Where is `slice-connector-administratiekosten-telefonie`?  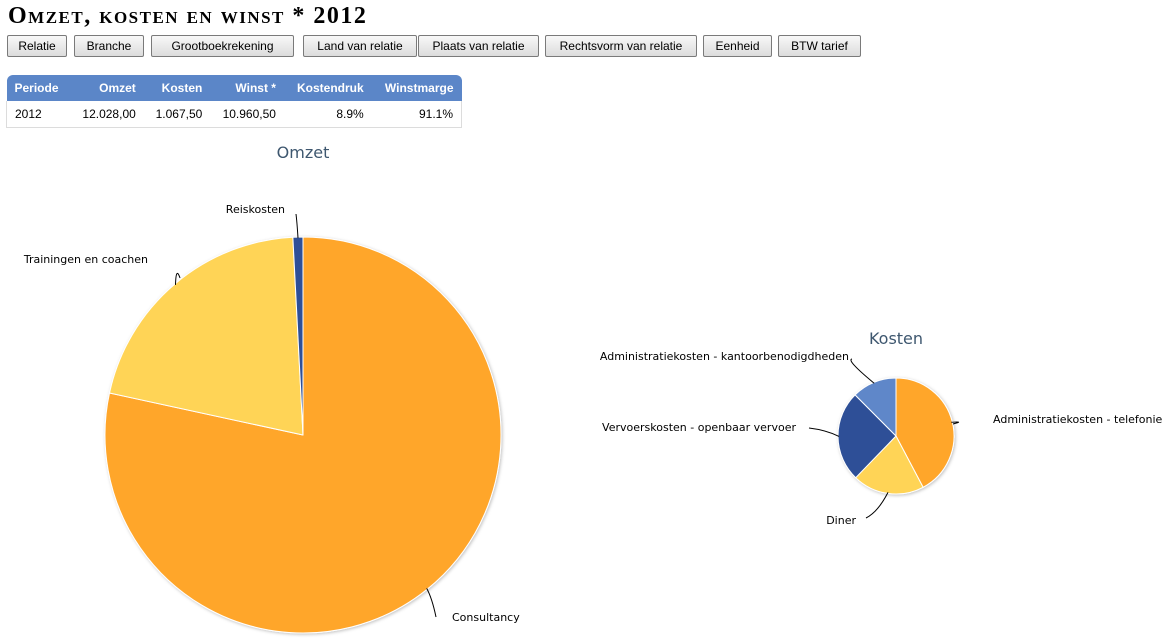
slice-connector-administratiekosten-telefonie is located at coordinates (955, 423).